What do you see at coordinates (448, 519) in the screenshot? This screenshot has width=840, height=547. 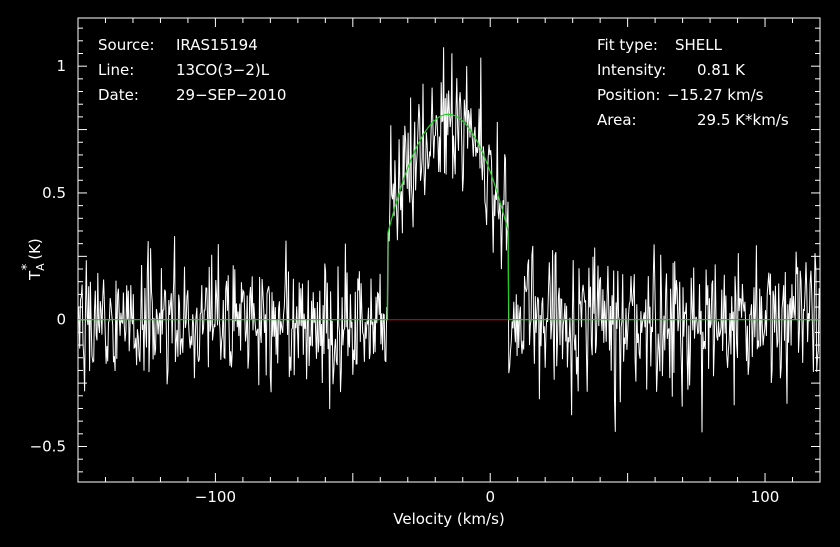 I see `x-axis-label: Velocity (km/s)` at bounding box center [448, 519].